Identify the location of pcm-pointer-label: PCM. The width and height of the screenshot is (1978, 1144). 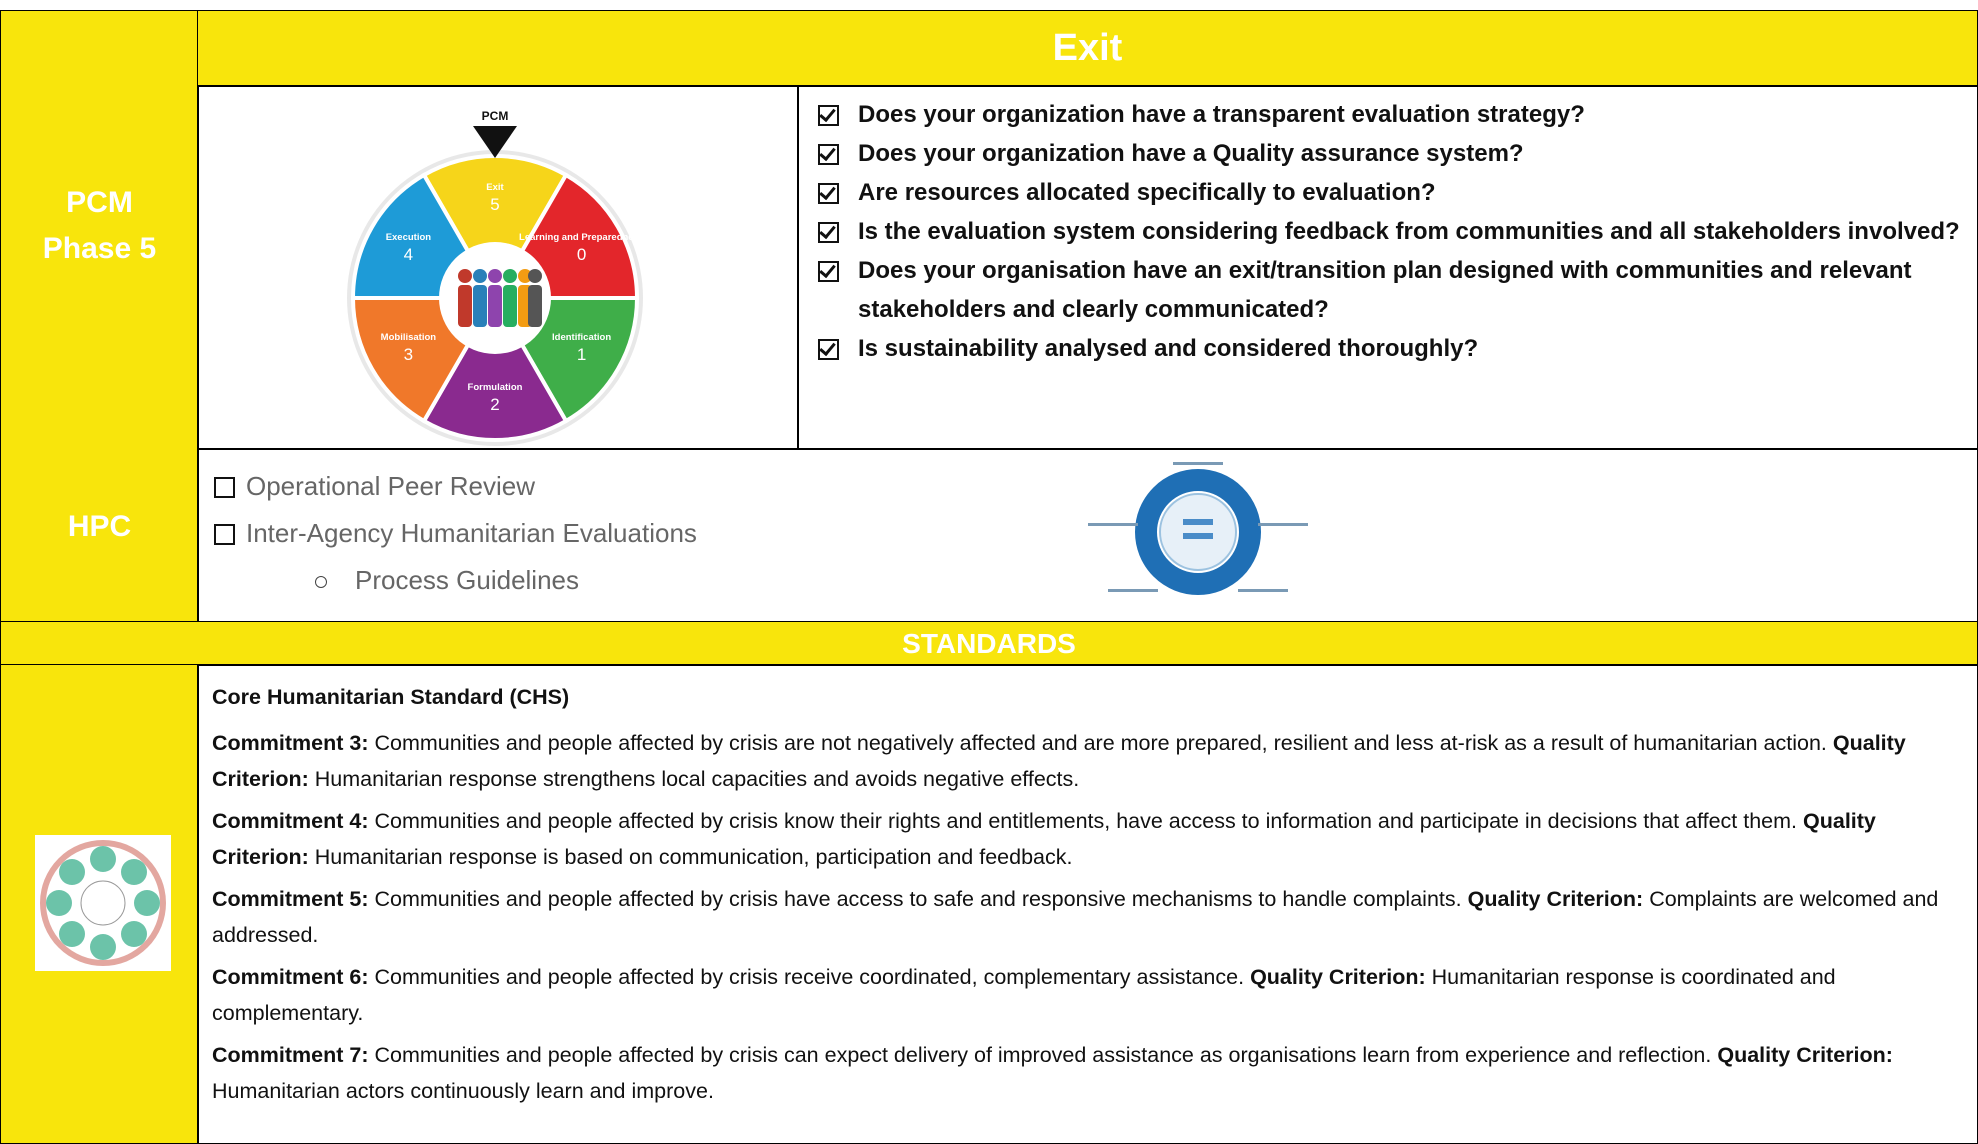
(495, 116).